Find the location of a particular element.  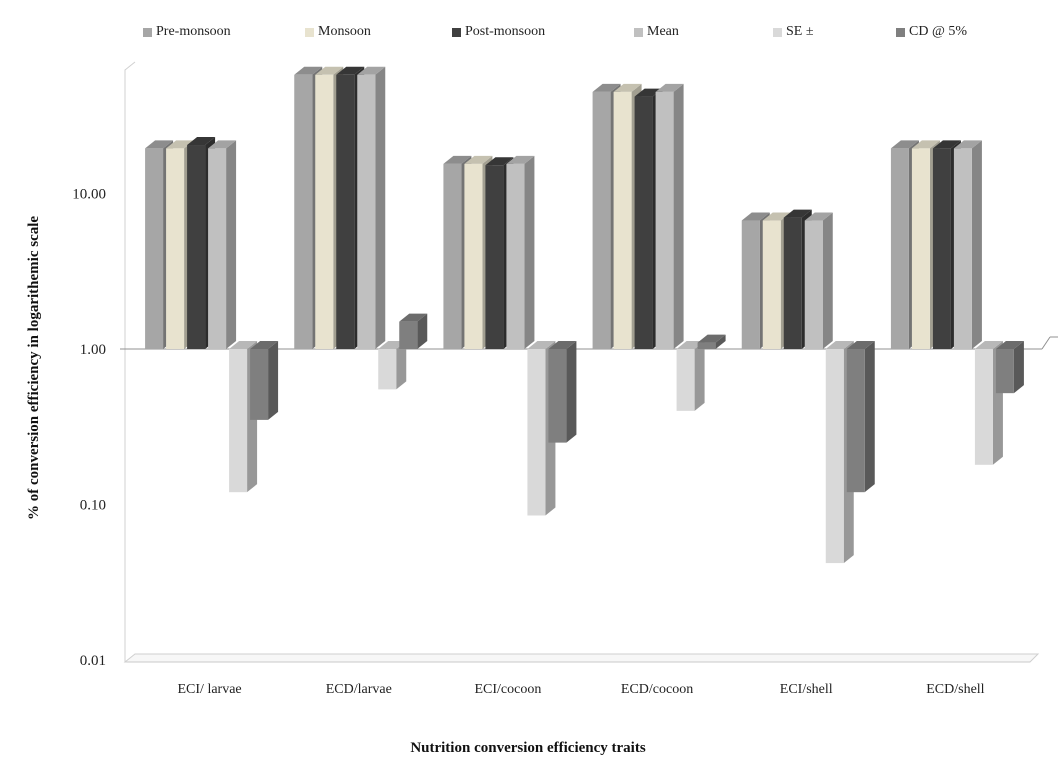

category-label: ECD/cocoon is located at coordinates (657, 689).